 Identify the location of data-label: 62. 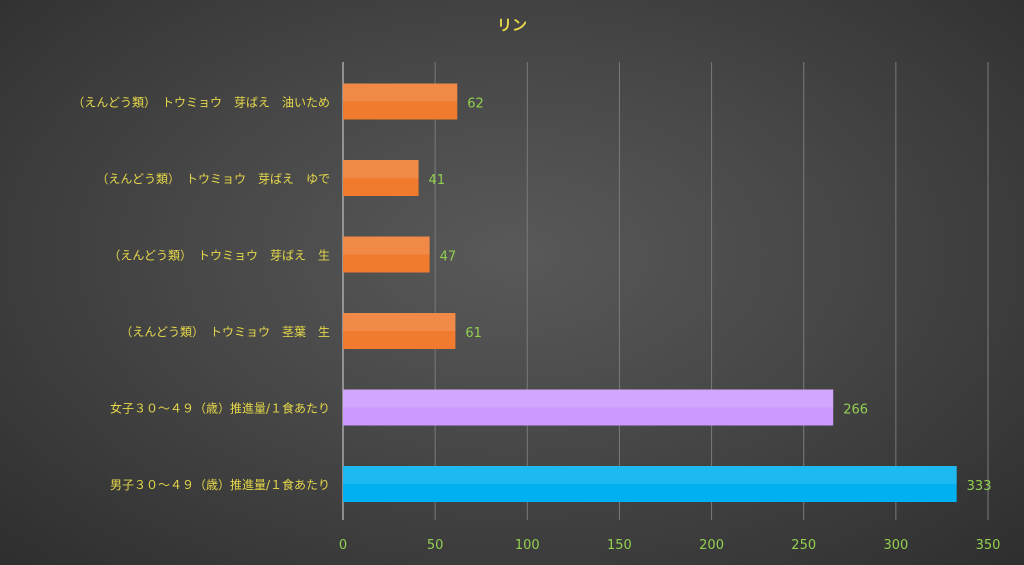
(475, 104).